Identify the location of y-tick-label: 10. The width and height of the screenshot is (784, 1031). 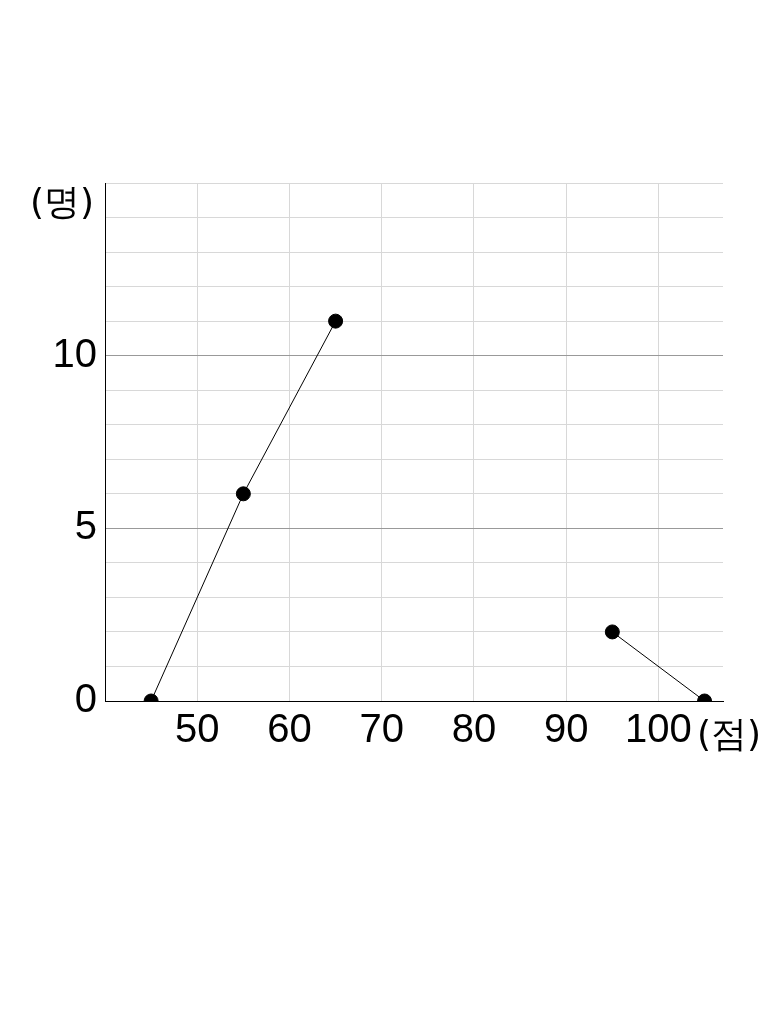
(74, 352).